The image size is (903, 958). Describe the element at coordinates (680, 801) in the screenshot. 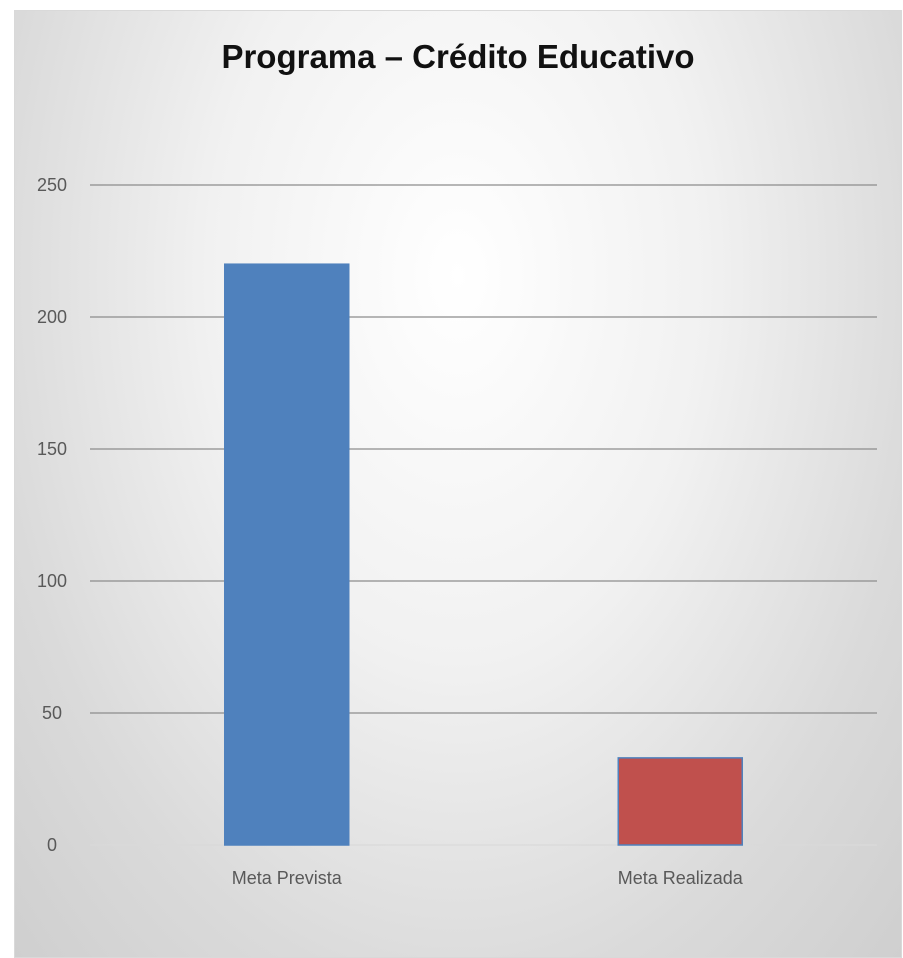

I see `bar-meta-realizada` at that location.